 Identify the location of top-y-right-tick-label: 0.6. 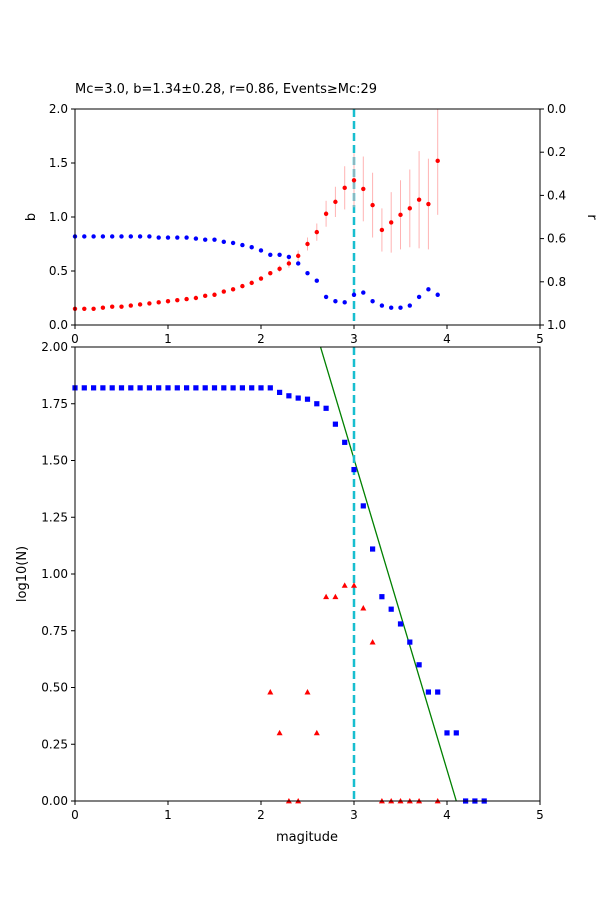
(556, 239).